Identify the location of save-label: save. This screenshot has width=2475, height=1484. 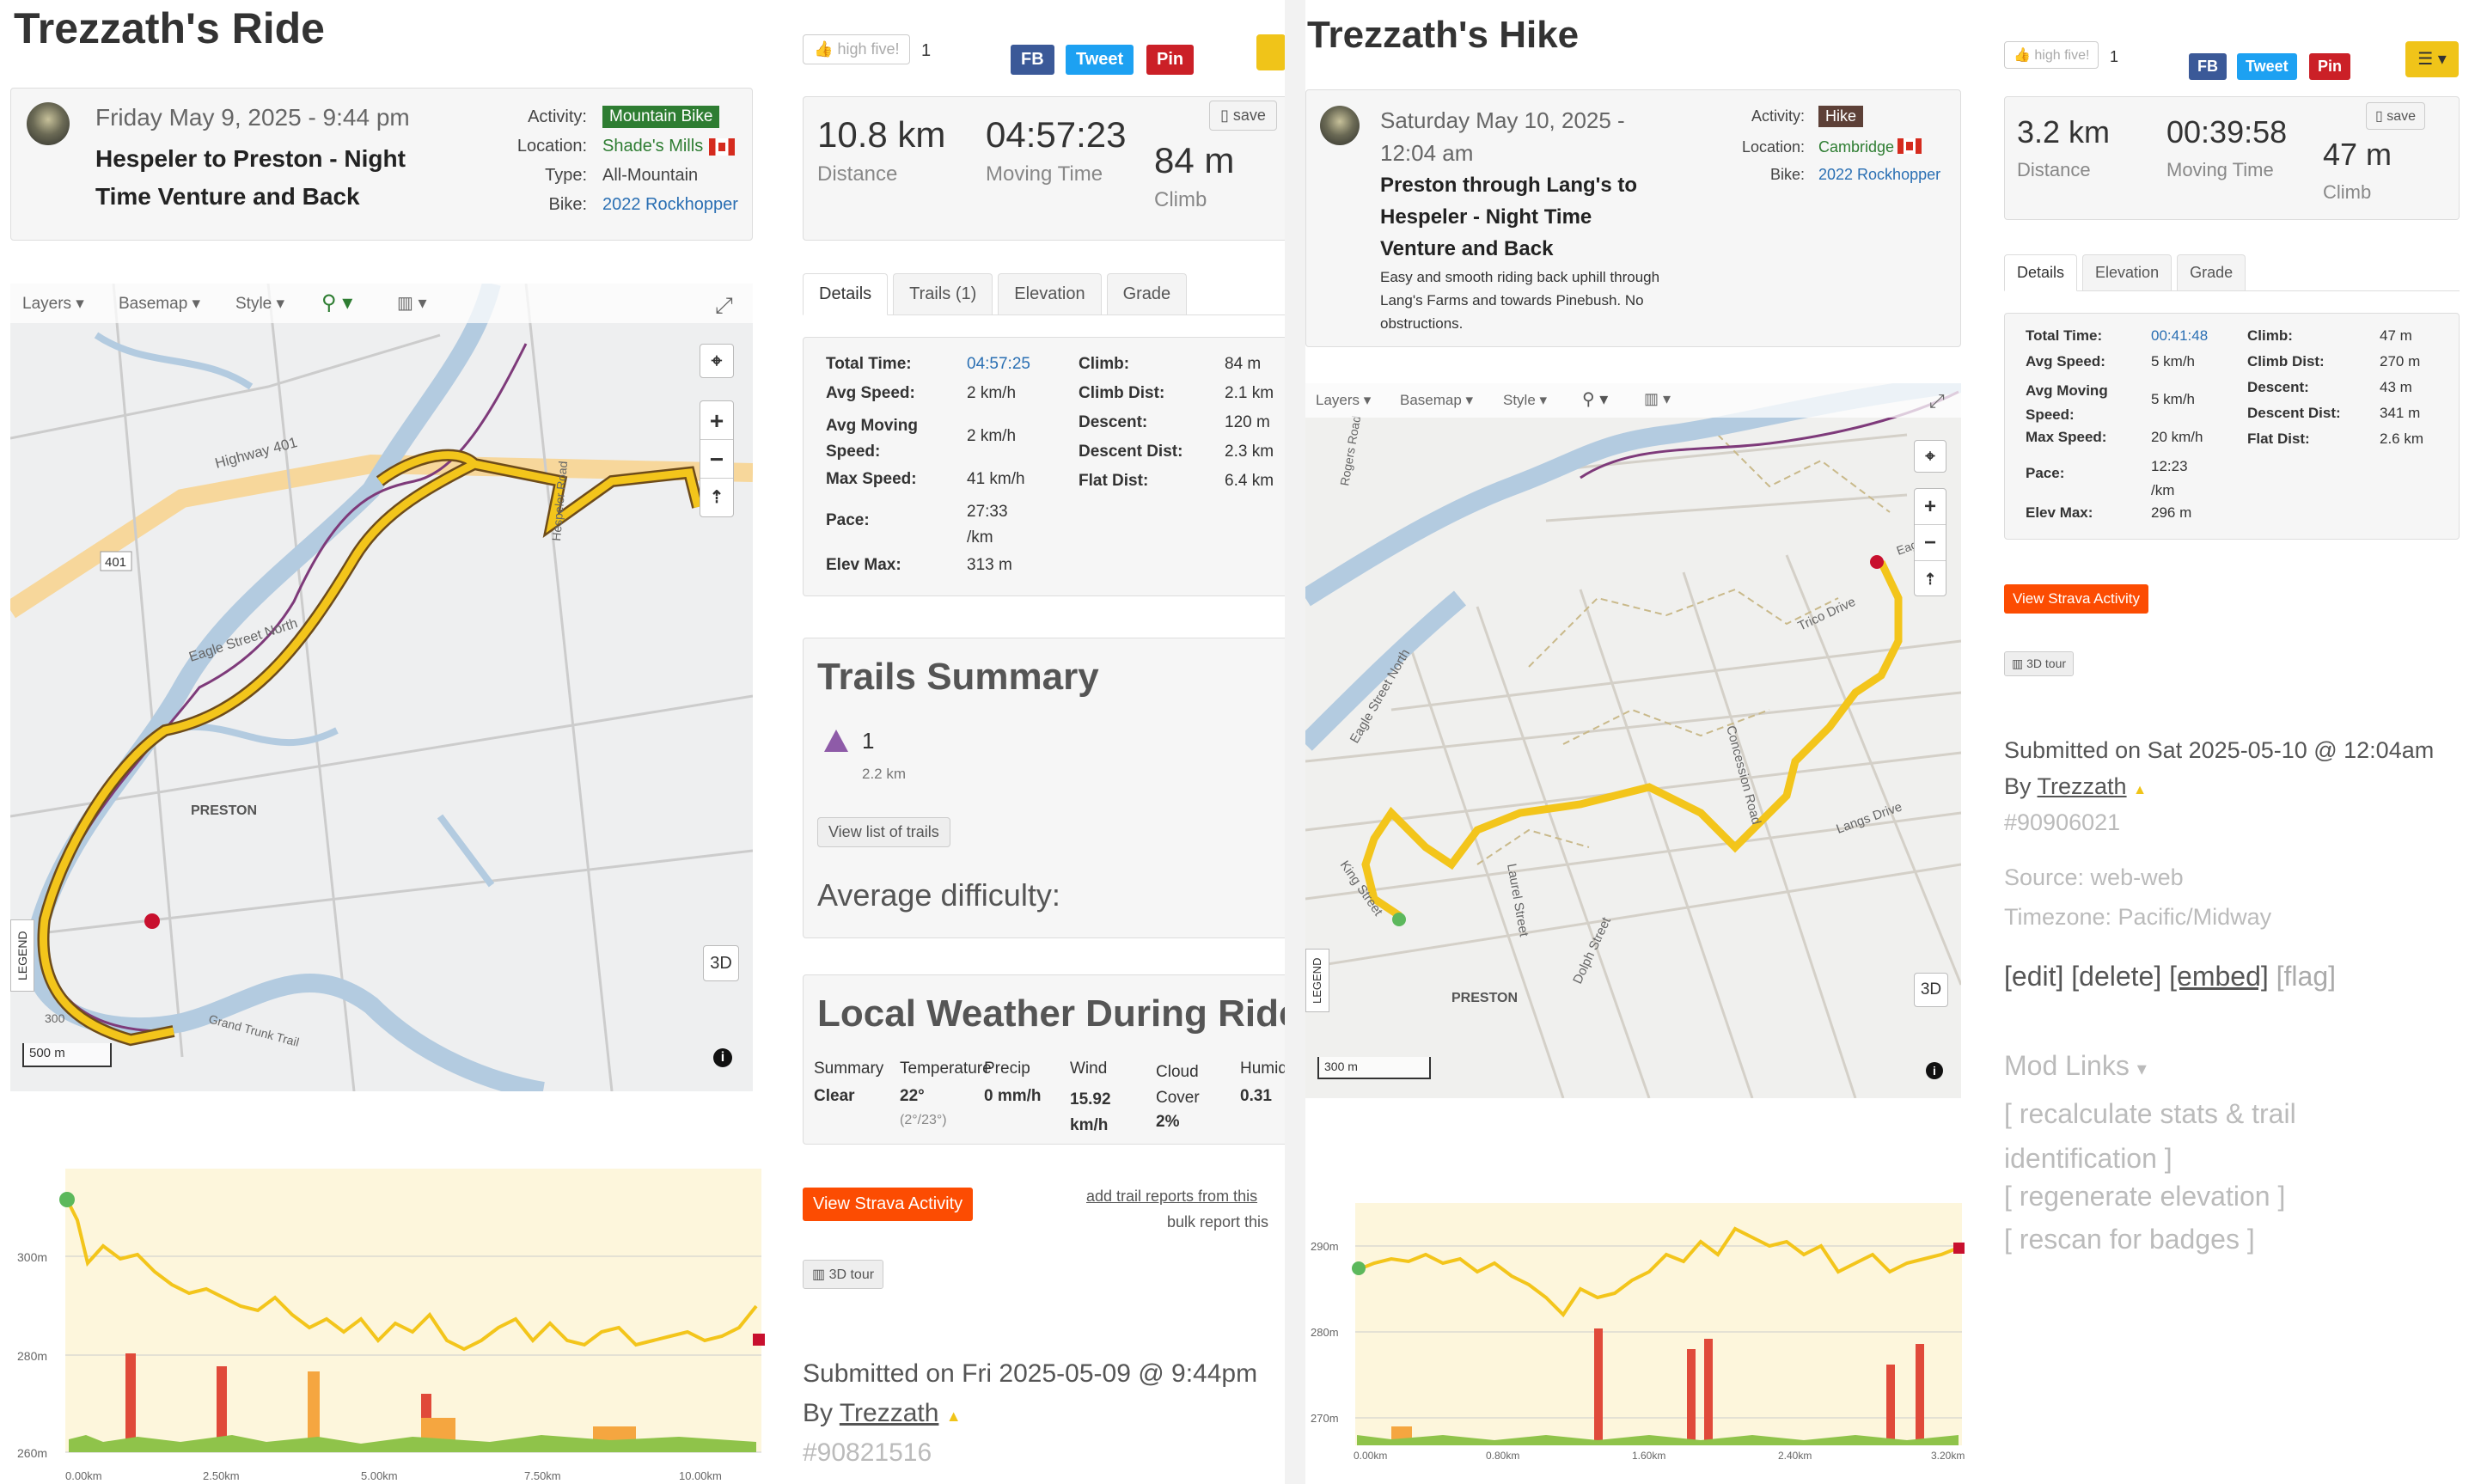
(1249, 116).